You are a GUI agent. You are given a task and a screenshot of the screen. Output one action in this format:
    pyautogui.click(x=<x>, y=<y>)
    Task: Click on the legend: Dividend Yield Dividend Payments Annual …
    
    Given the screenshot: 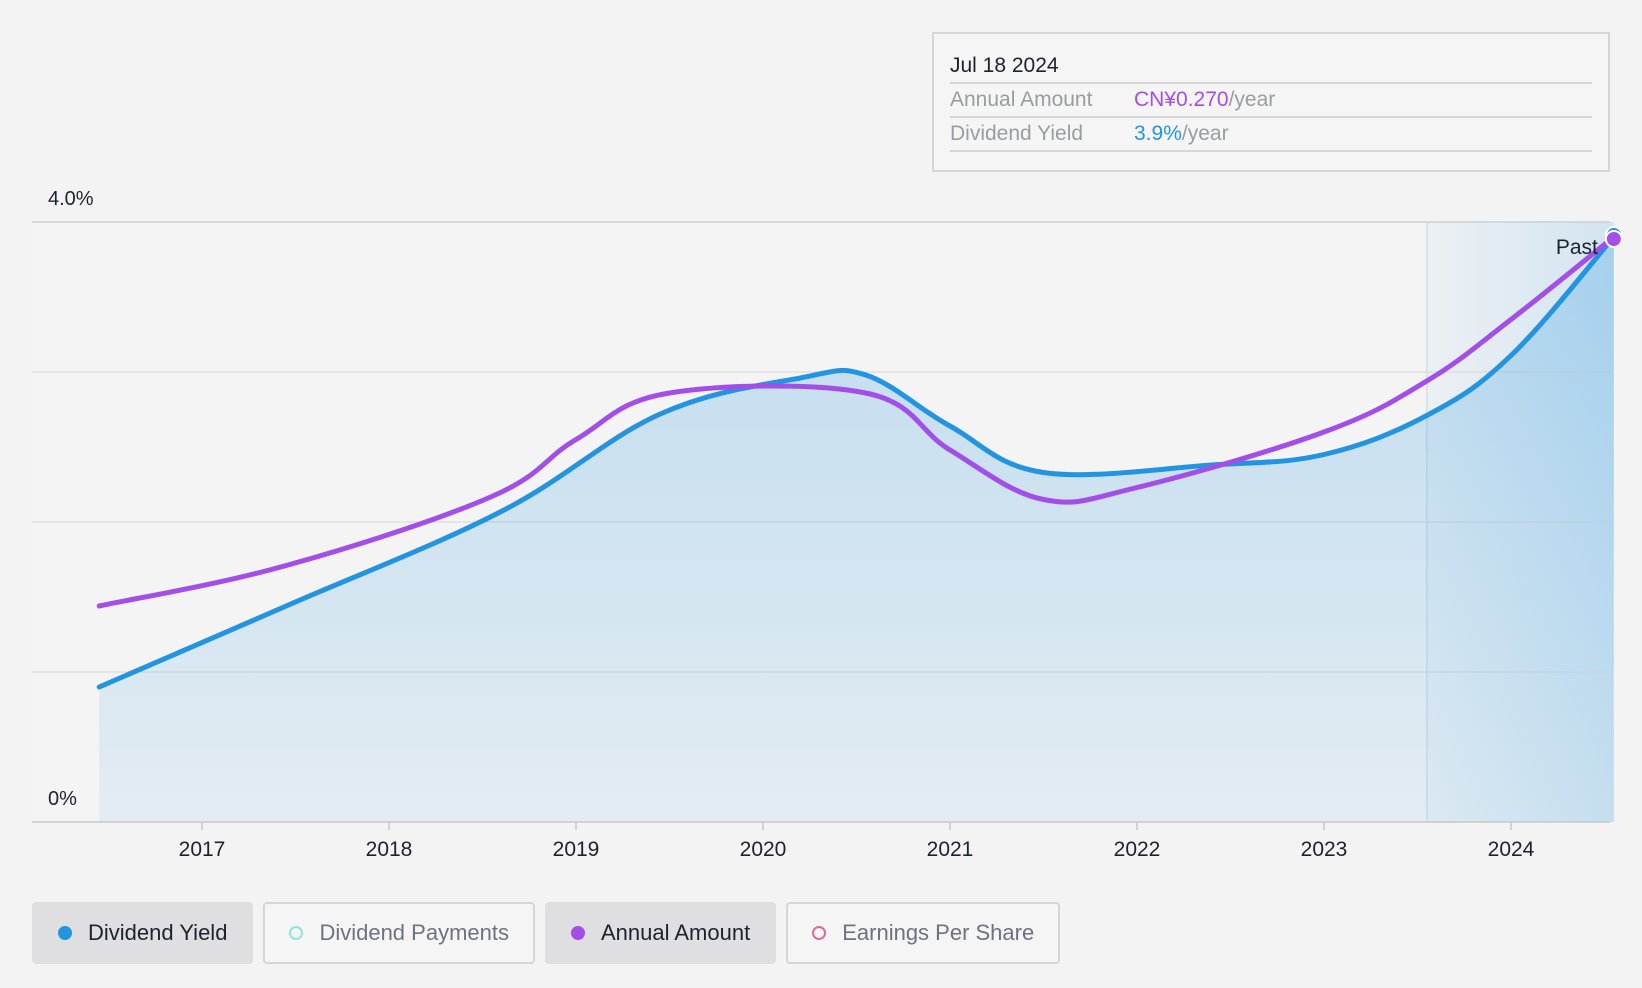 What is the action you would take?
    pyautogui.click(x=546, y=933)
    